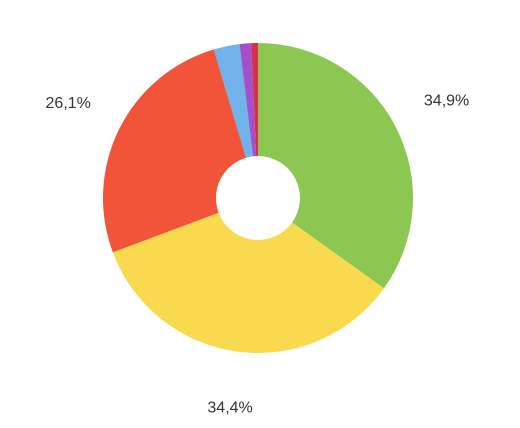 Image resolution: width=520 pixels, height=428 pixels. I want to click on slice-label: 34,9%, so click(446, 100).